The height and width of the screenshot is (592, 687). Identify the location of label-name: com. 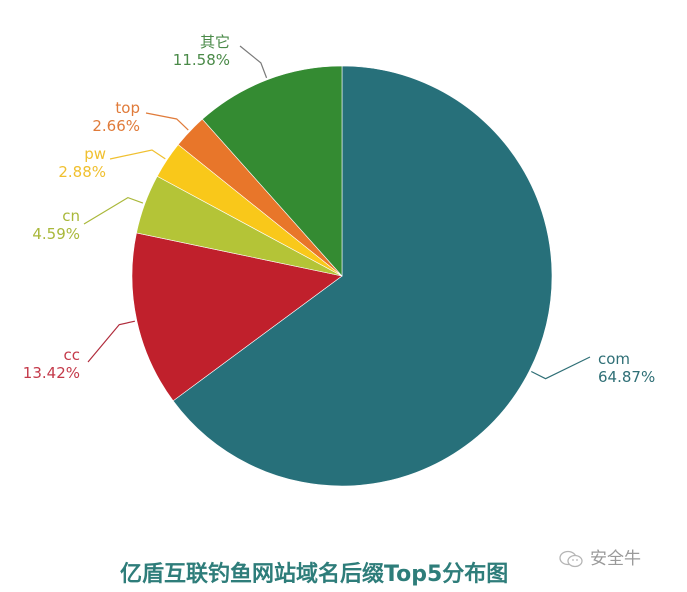
(614, 359).